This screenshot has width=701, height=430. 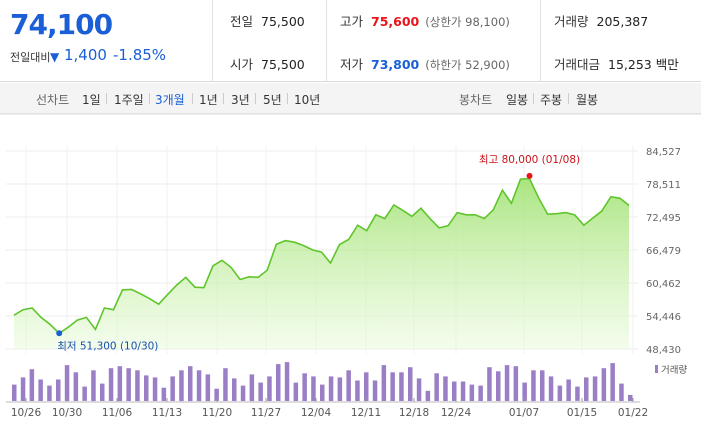 I want to click on period-3m: 3개월, so click(x=170, y=100).